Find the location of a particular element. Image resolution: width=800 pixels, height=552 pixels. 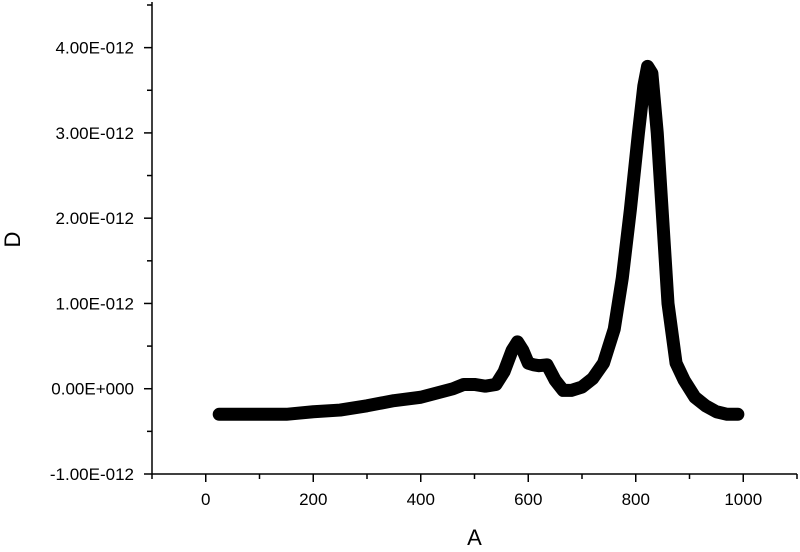

x-tick-label: 800 is located at coordinates (636, 499).